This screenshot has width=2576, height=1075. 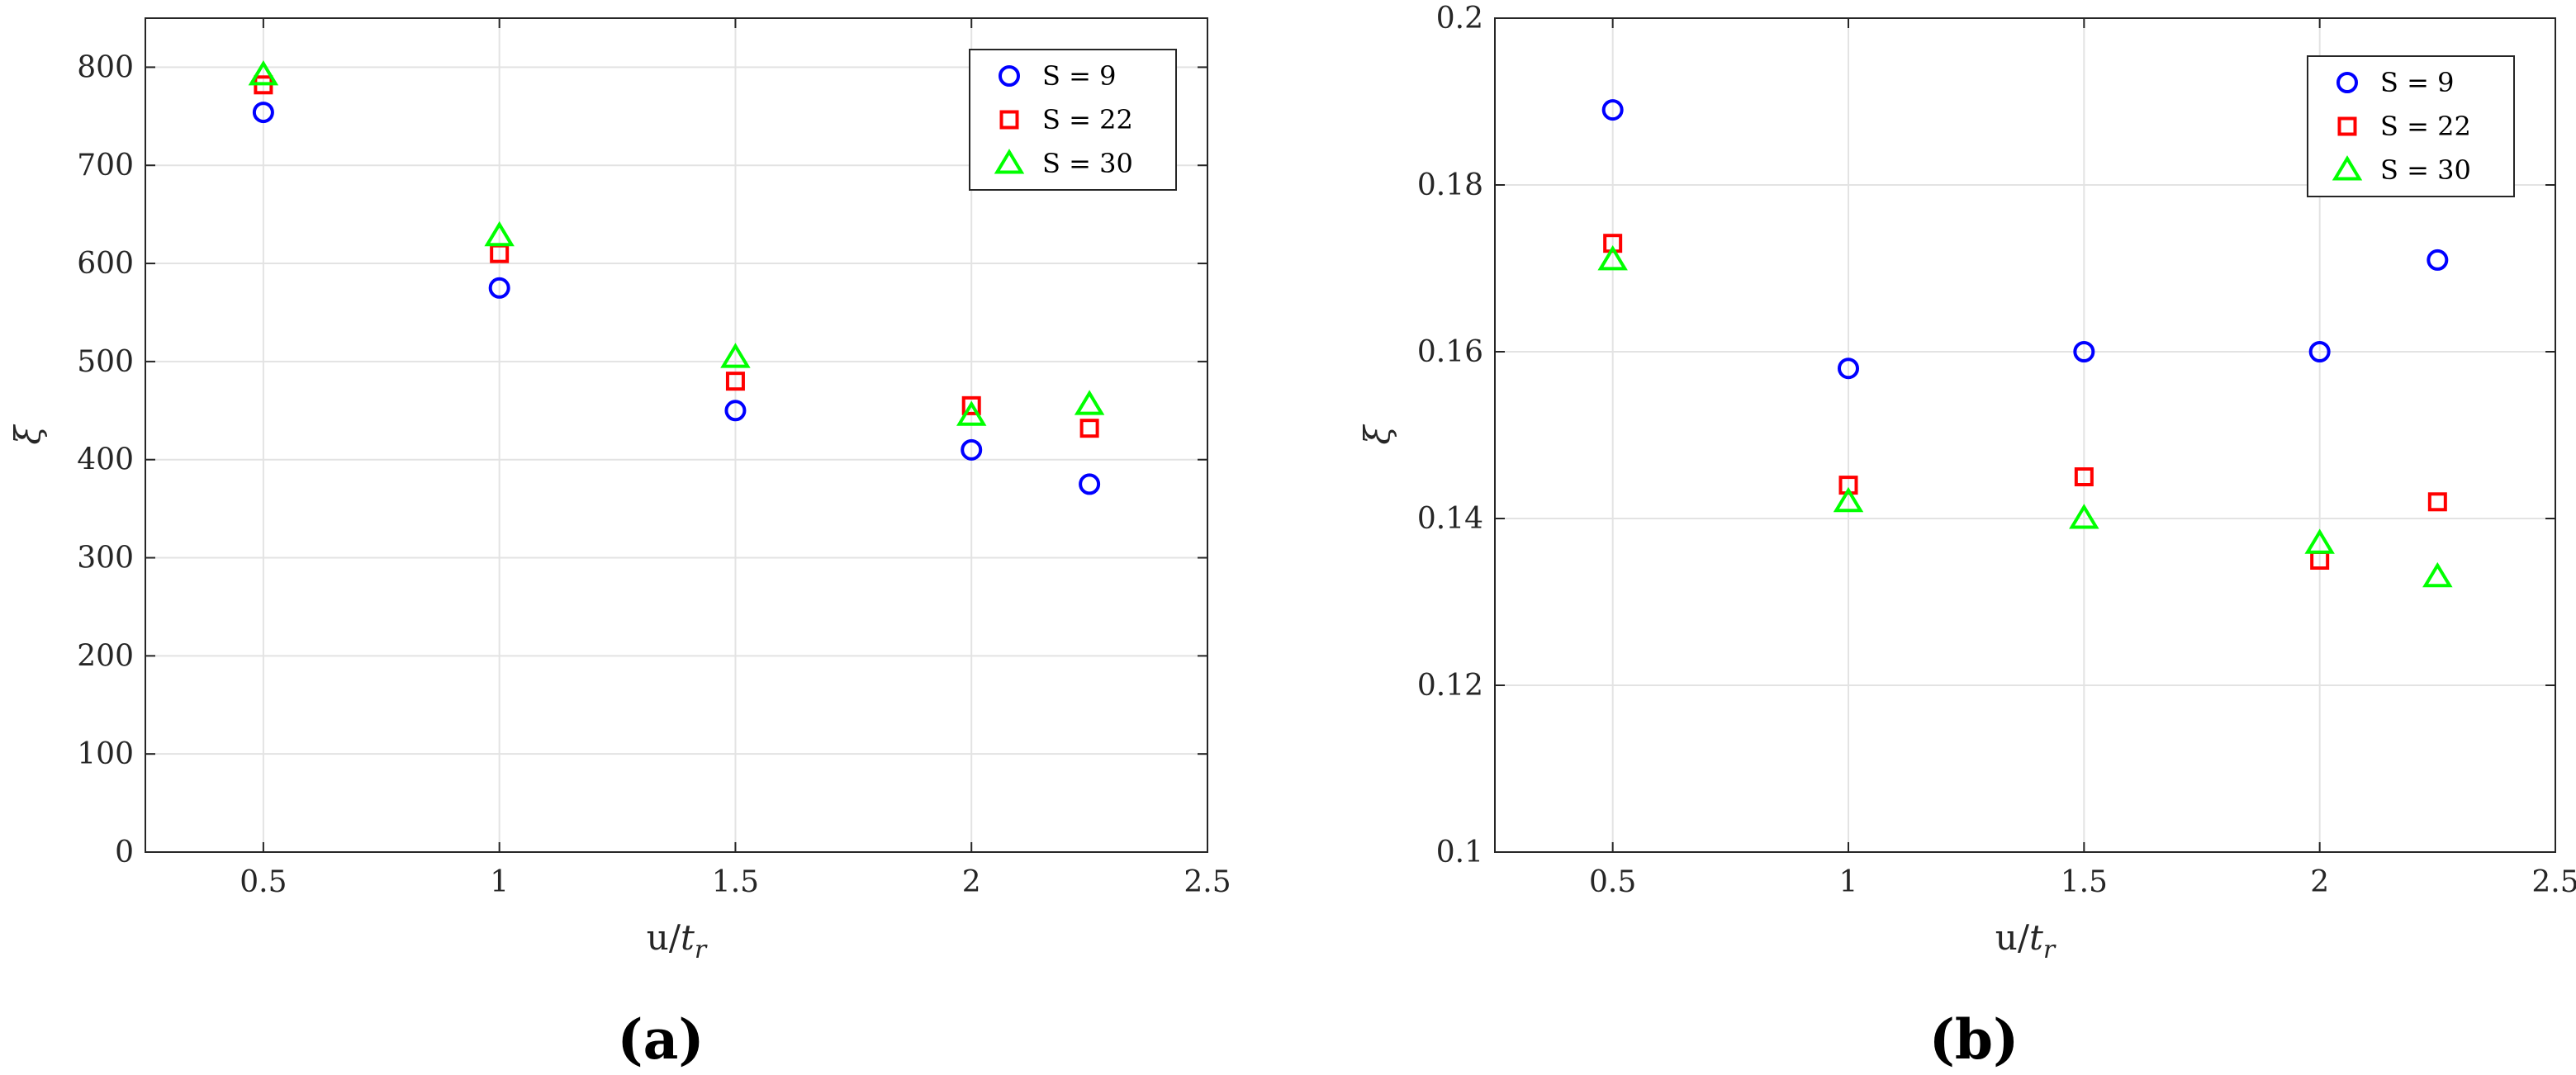 I want to click on y-tick-label: 500, so click(x=105, y=362).